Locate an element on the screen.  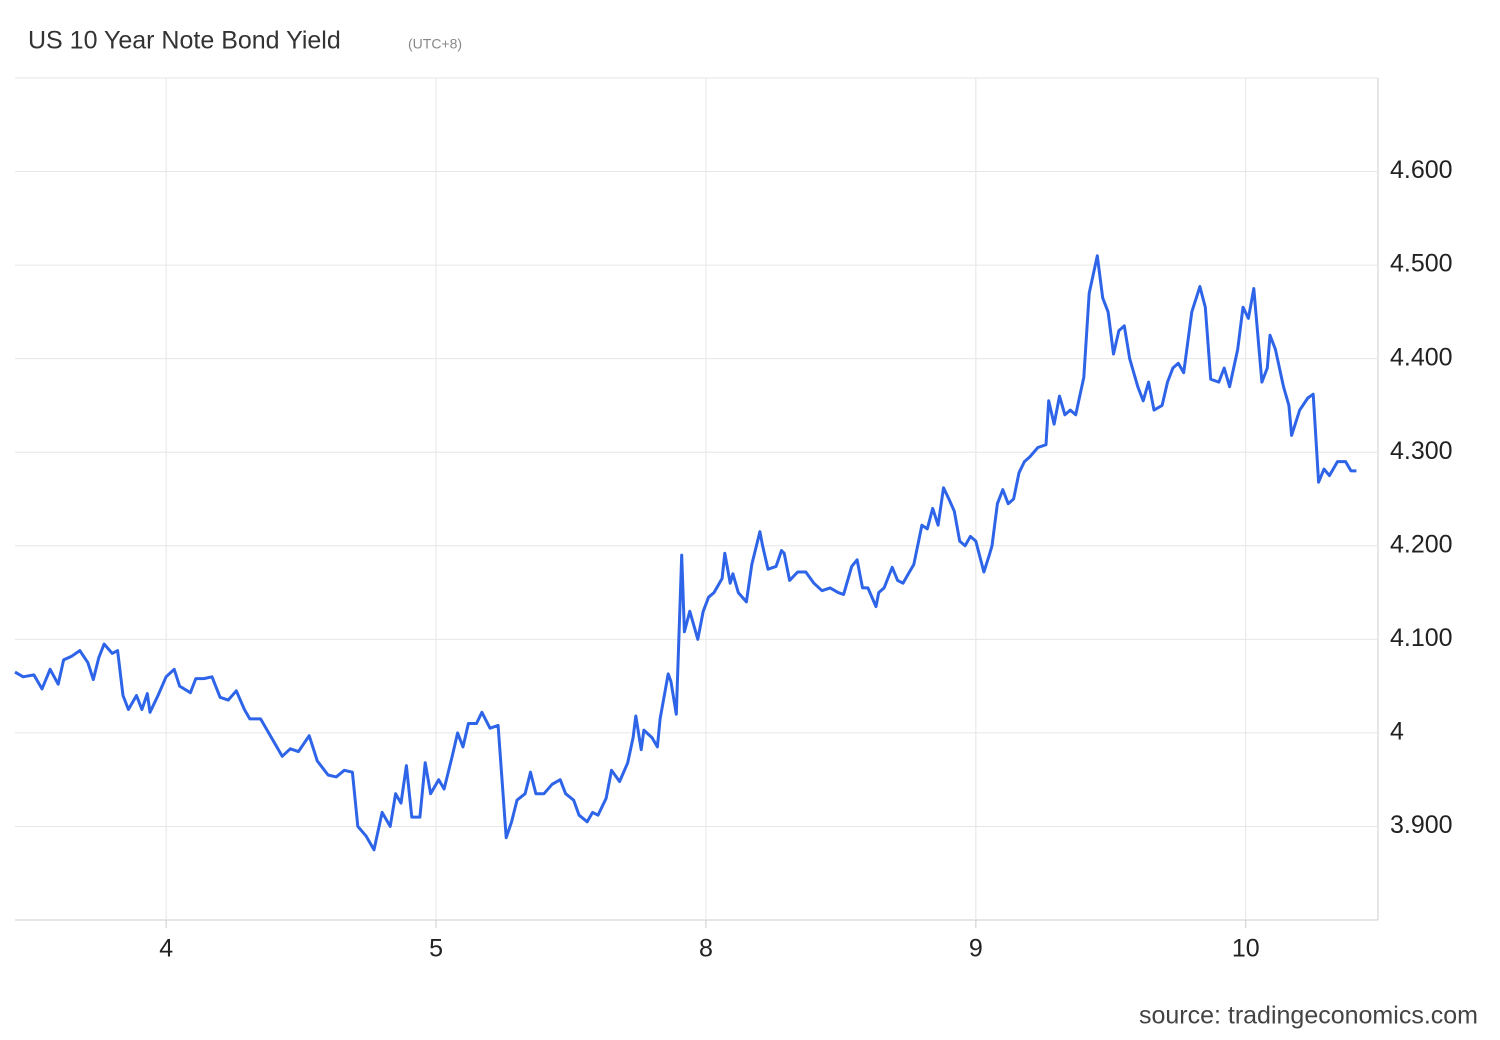
chart-subtitle: (UTC+8) is located at coordinates (435, 44).